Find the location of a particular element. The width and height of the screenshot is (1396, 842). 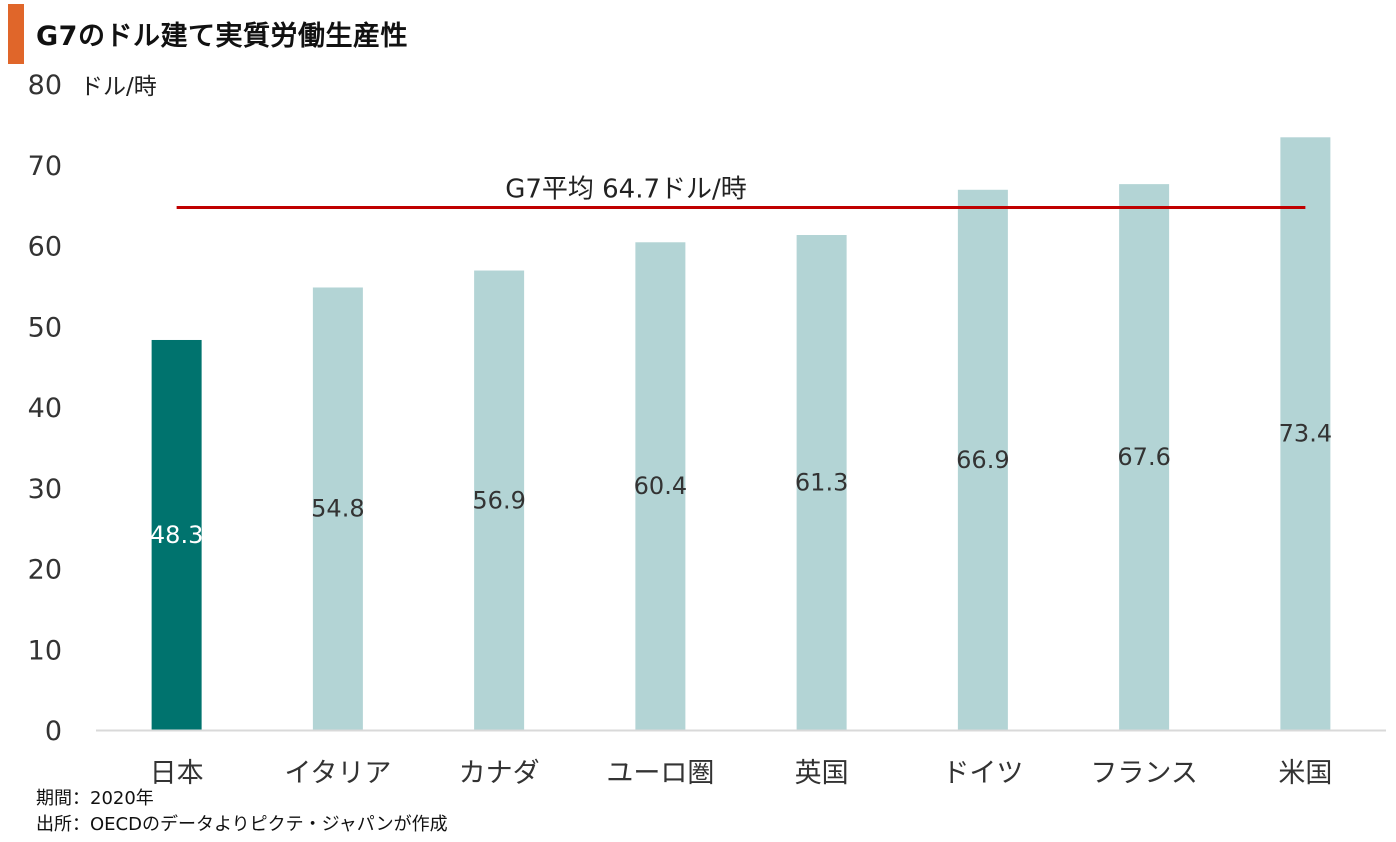

title-accent-bar is located at coordinates (16, 34).